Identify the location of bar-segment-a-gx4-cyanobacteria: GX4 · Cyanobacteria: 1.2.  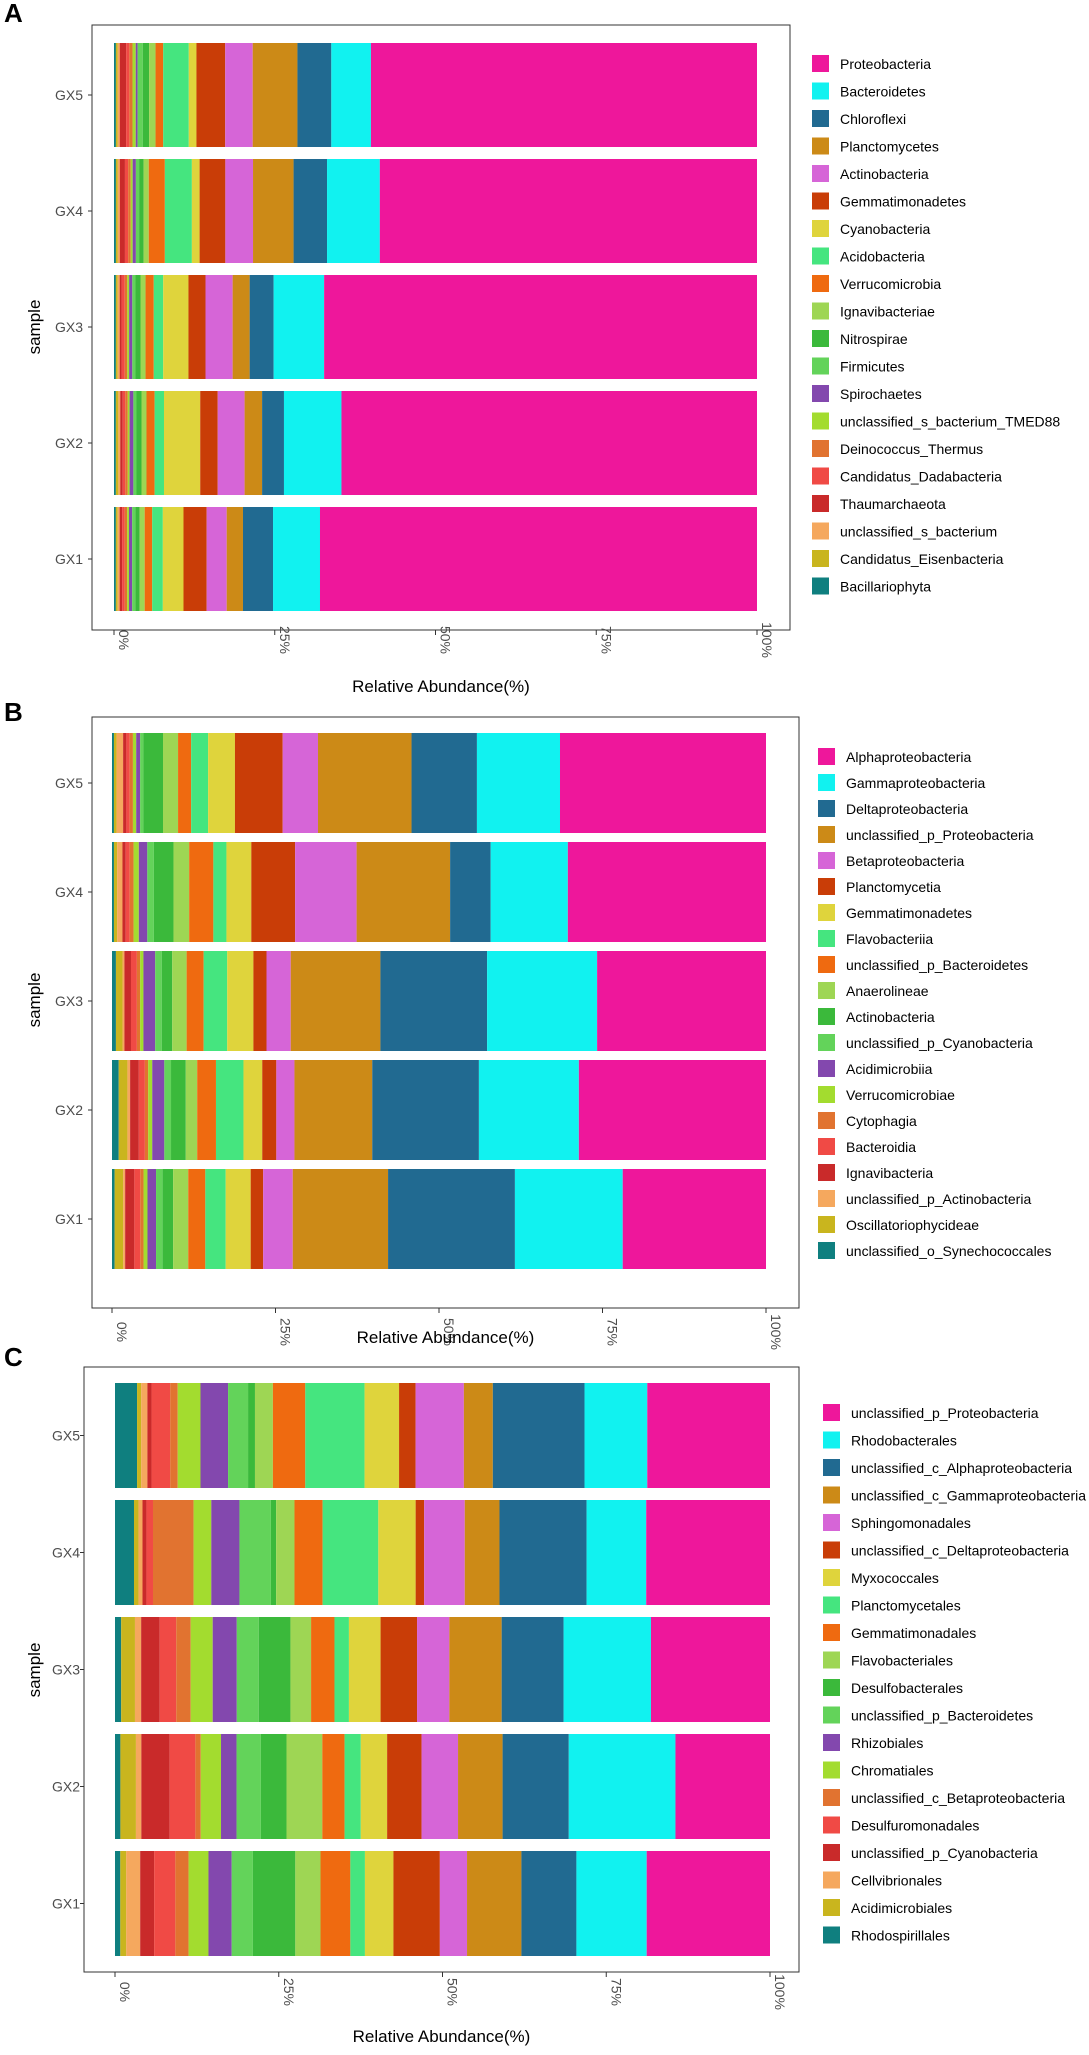
(195, 211).